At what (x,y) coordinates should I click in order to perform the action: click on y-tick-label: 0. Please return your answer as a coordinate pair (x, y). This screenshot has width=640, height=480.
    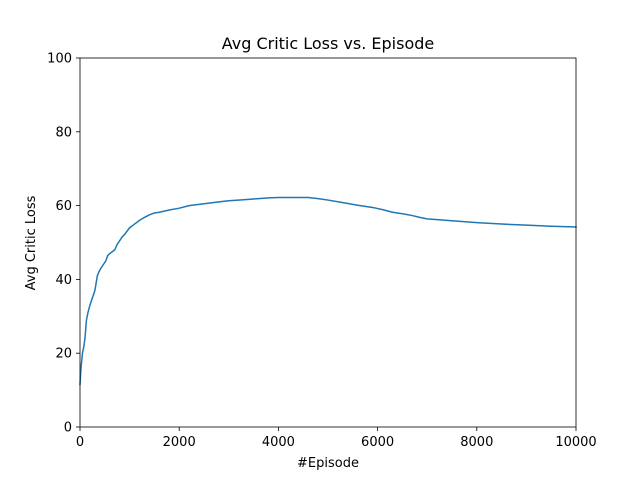
    Looking at the image, I should click on (68, 428).